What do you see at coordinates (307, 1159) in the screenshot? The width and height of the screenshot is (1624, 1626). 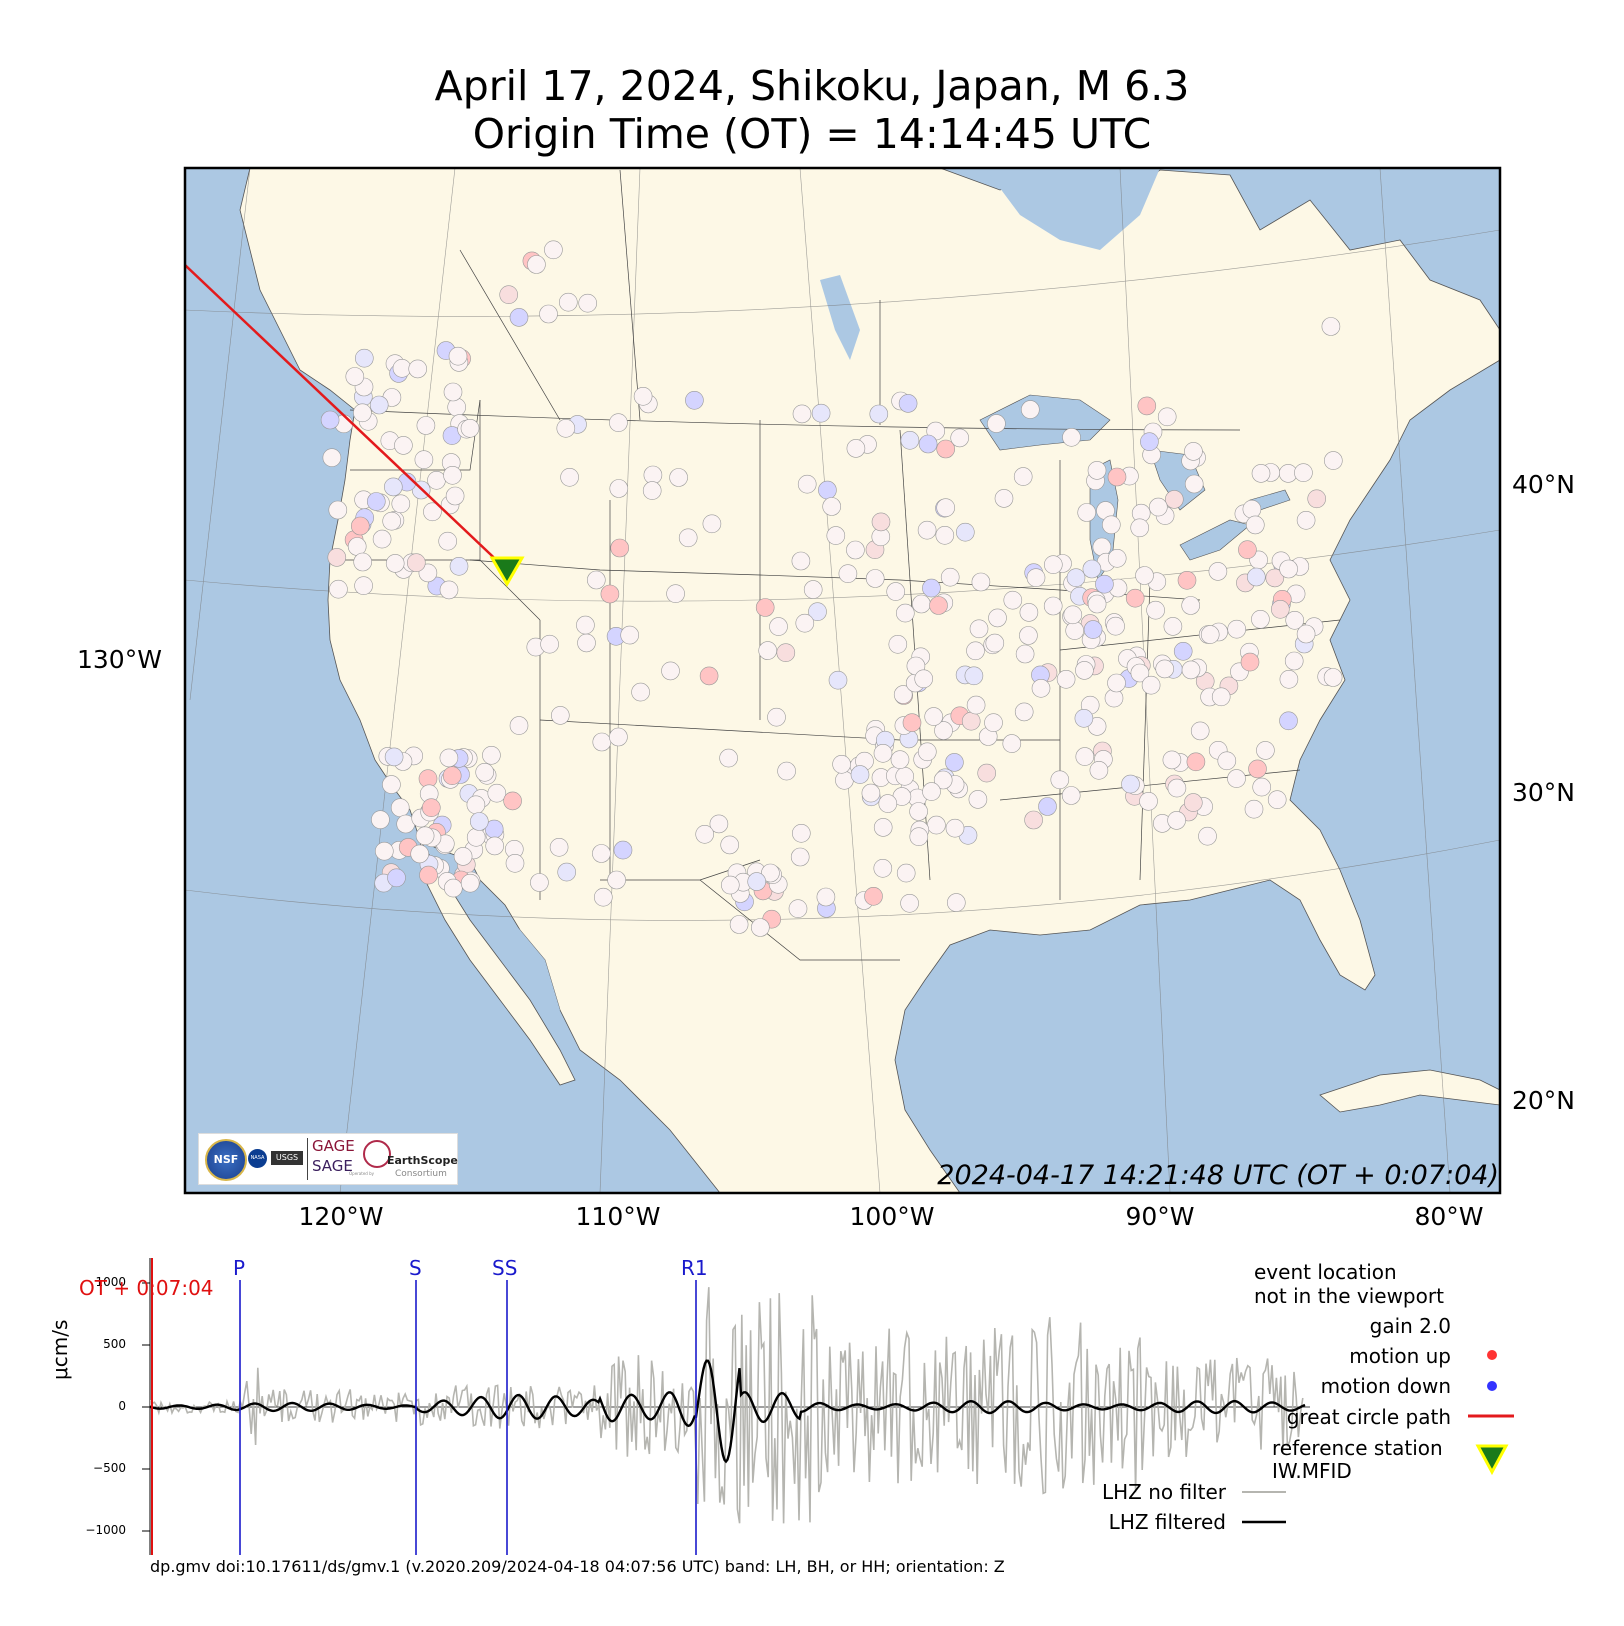 I see `logo-separator` at bounding box center [307, 1159].